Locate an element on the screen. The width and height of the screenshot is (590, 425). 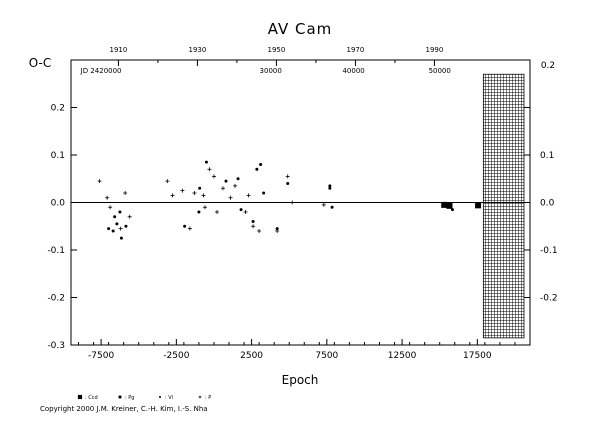
year-tick-label: 1990 is located at coordinates (435, 50).